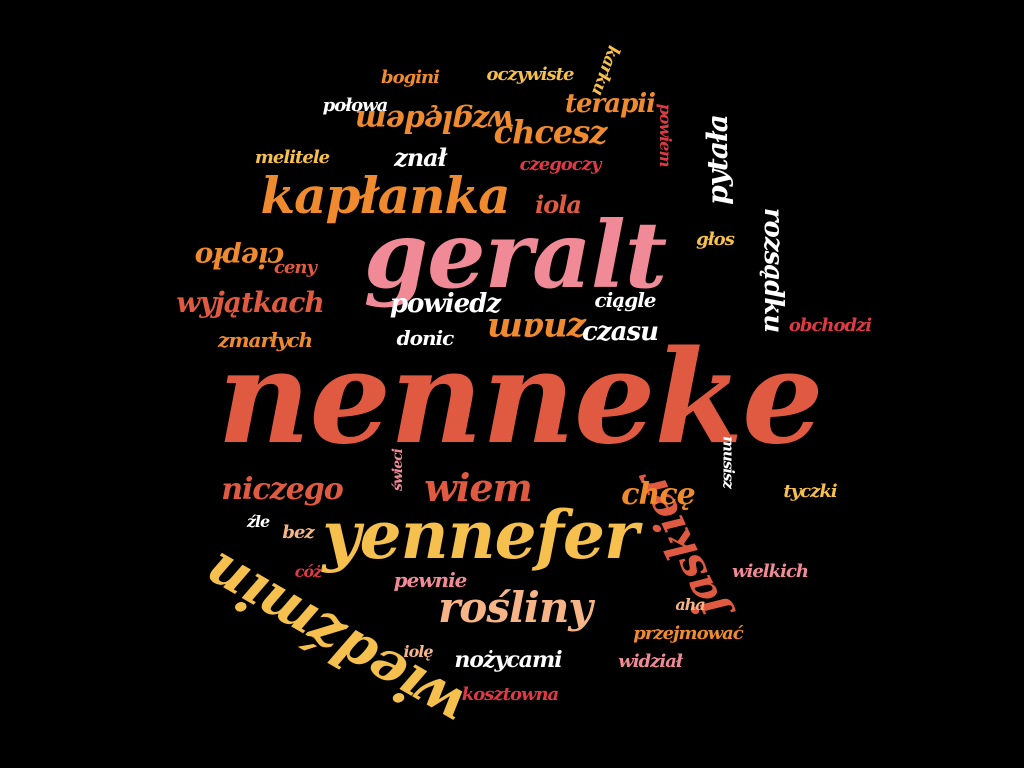  Describe the element at coordinates (420, 158) in the screenshot. I see `word-znal: znał` at that location.